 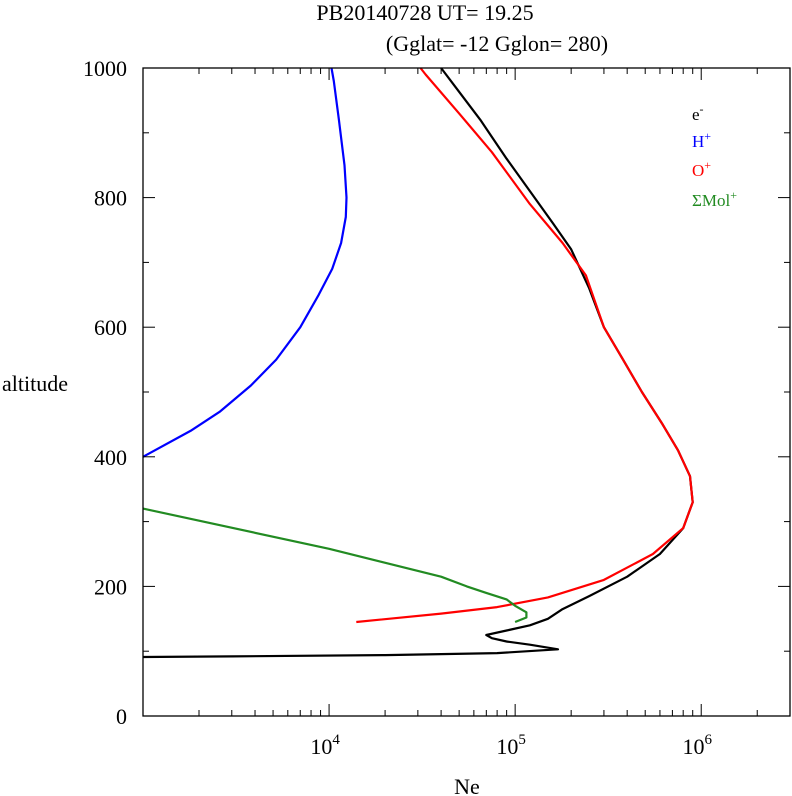 I want to click on legend-entry-0: e-, so click(x=698, y=113).